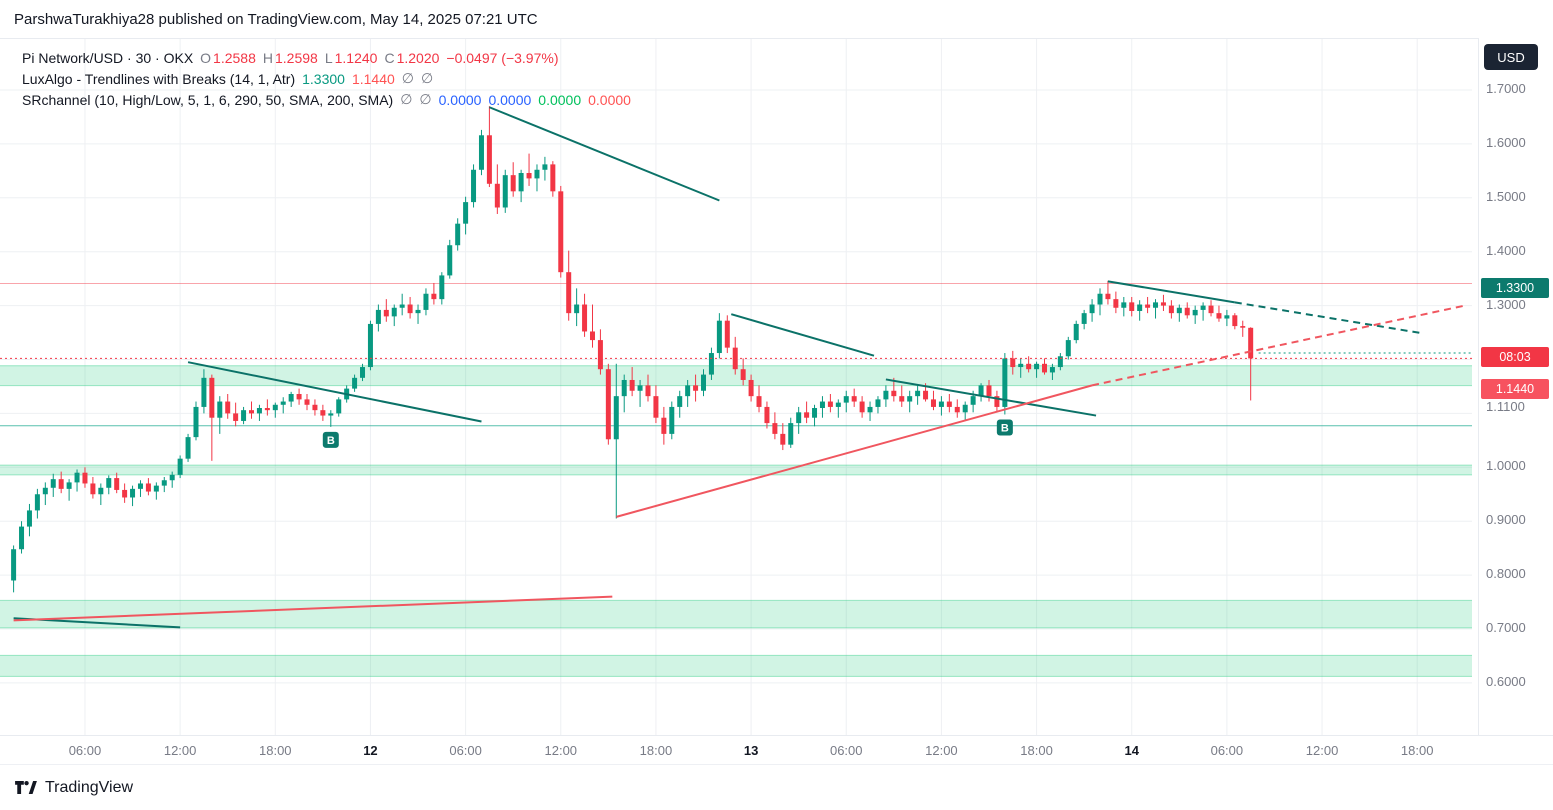 The width and height of the screenshot is (1553, 810). I want to click on tradingview-logo-icon, so click(26, 787).